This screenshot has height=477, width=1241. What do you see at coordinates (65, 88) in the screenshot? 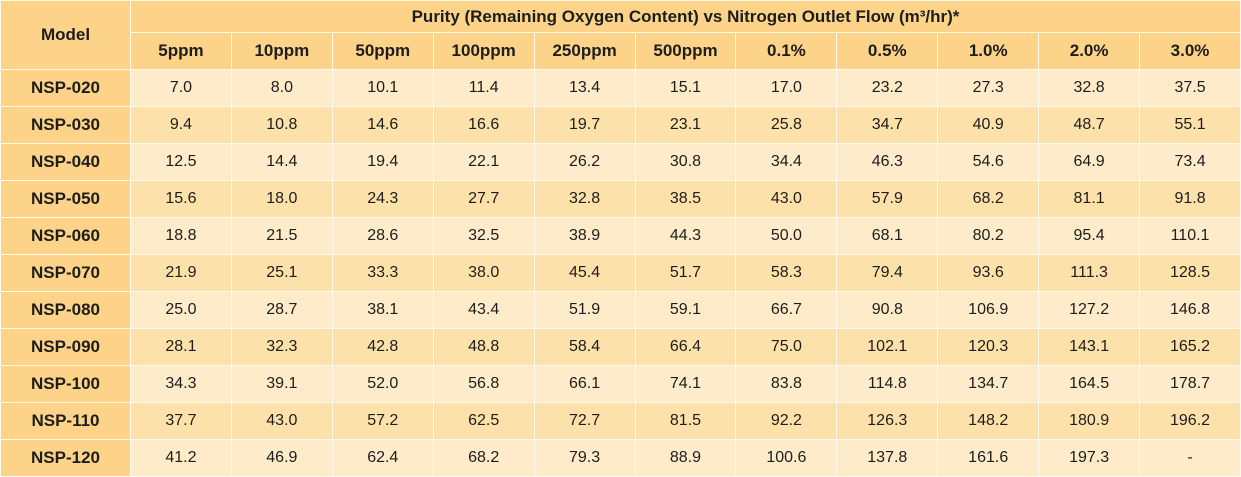
I see `model-cell: NSP-020` at bounding box center [65, 88].